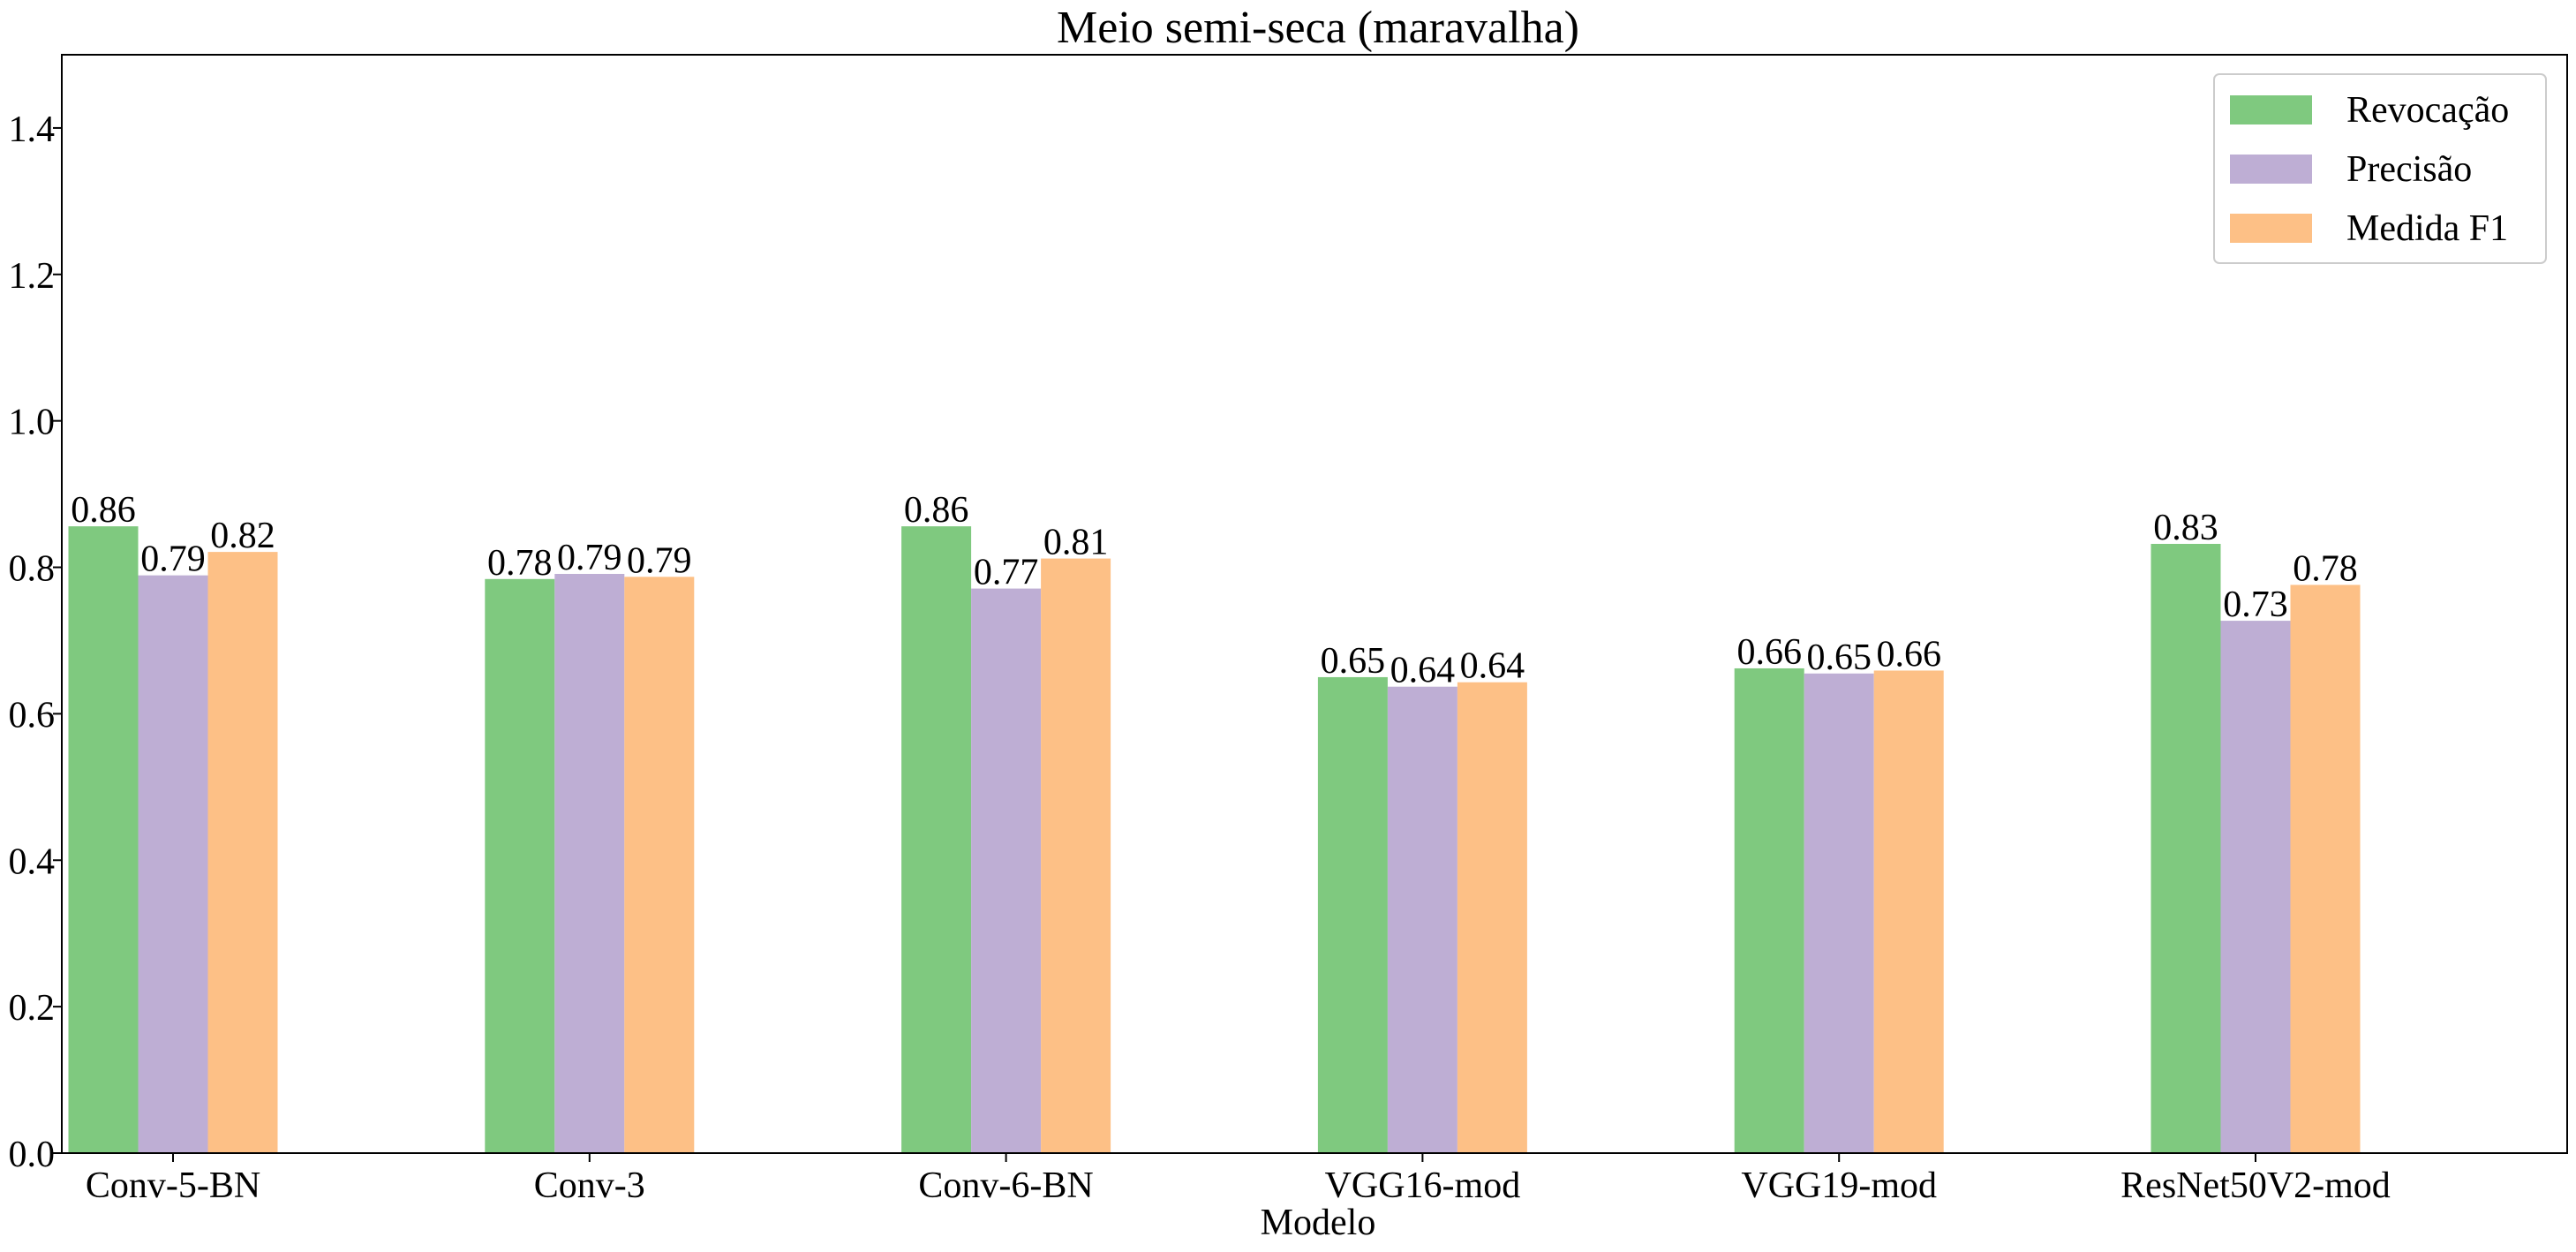 Image resolution: width=2576 pixels, height=1252 pixels. What do you see at coordinates (33, 423) in the screenshot?
I see `y-tick-label: 1.0` at bounding box center [33, 423].